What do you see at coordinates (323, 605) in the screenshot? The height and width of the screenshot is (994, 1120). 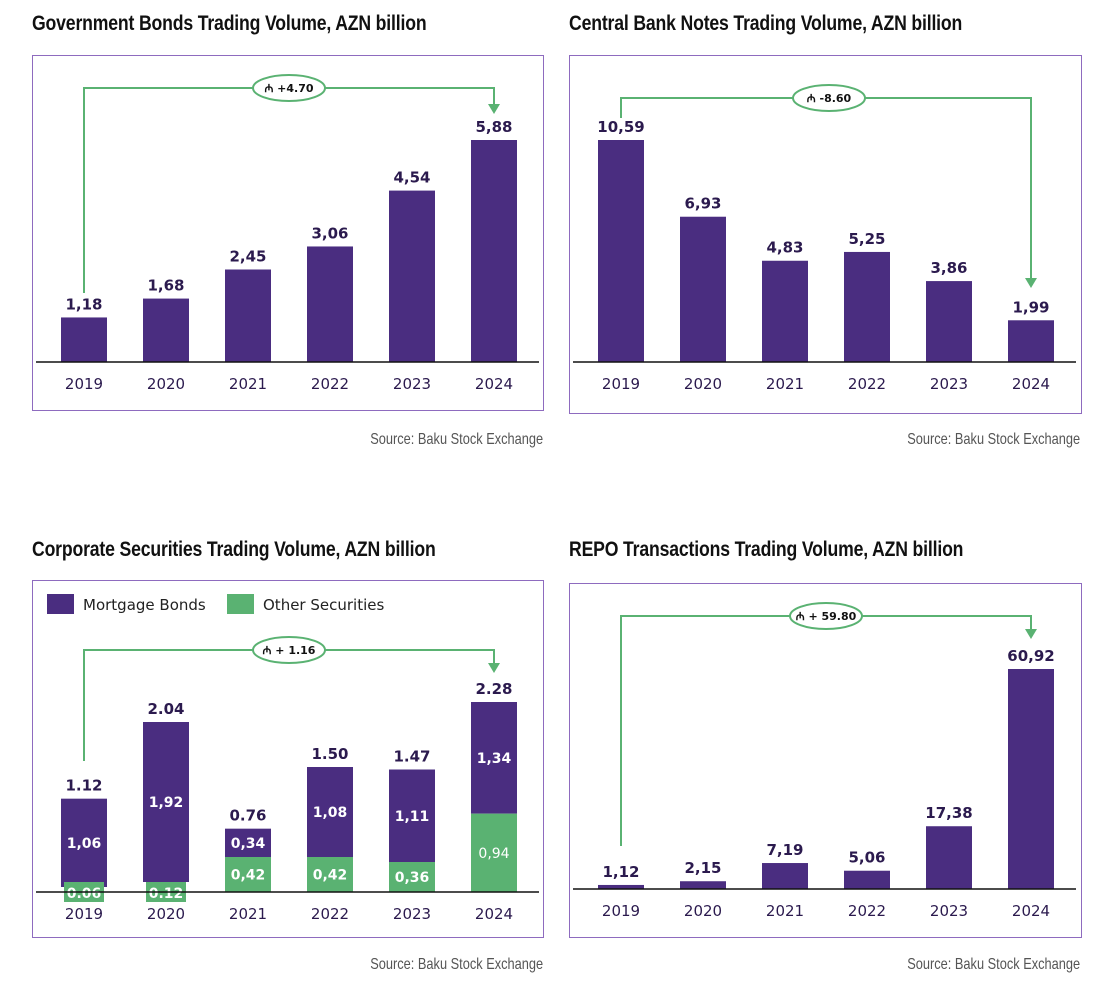 I see `legend-label: Other Securities` at bounding box center [323, 605].